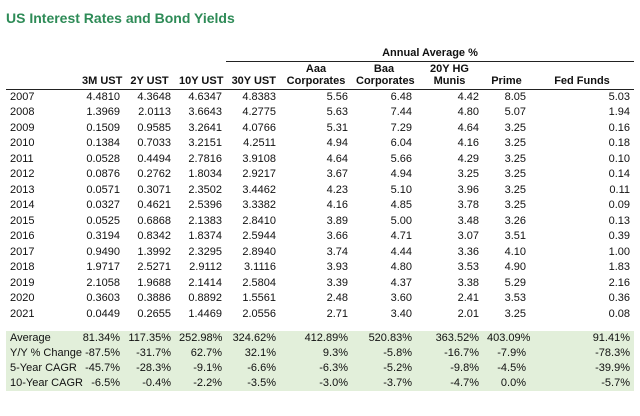 The width and height of the screenshot is (640, 416). I want to click on value-cell: 3.89, so click(337, 220).